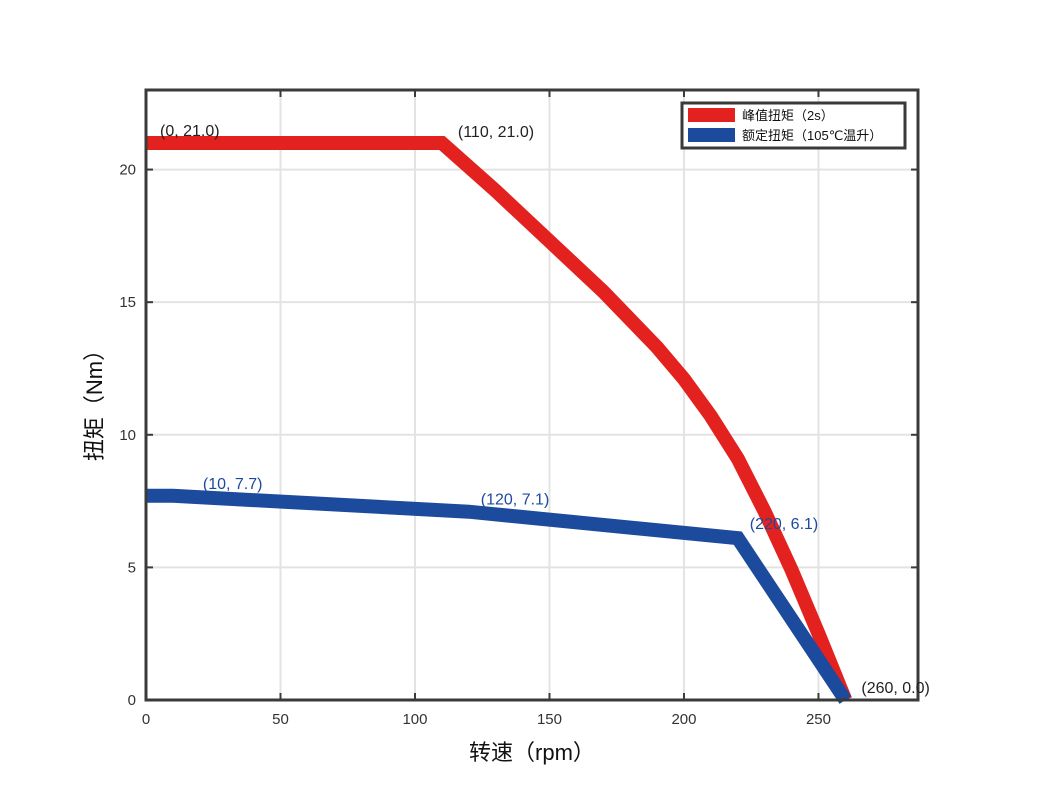 This screenshot has width=1045, height=805. I want to click on y-tick-label: 15, so click(127, 302).